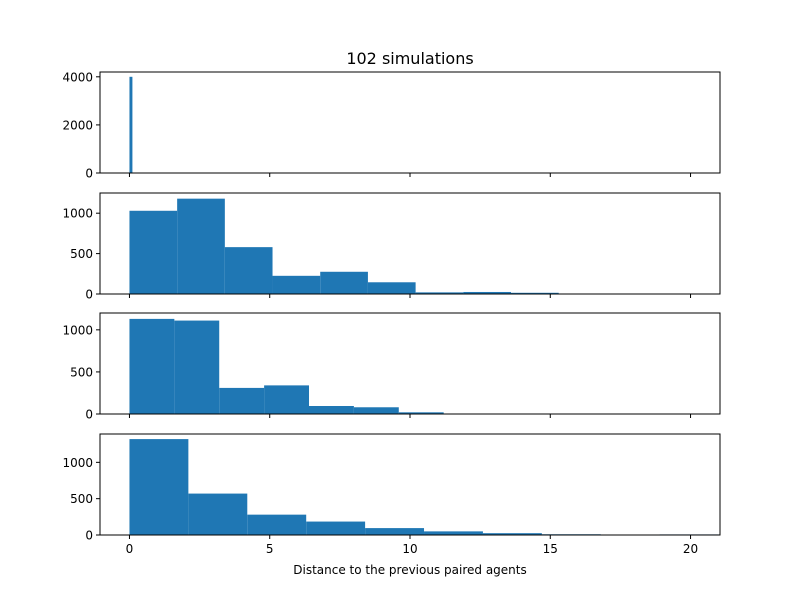  What do you see at coordinates (77, 330) in the screenshot?
I see `y-tick-label-3-3: 1000` at bounding box center [77, 330].